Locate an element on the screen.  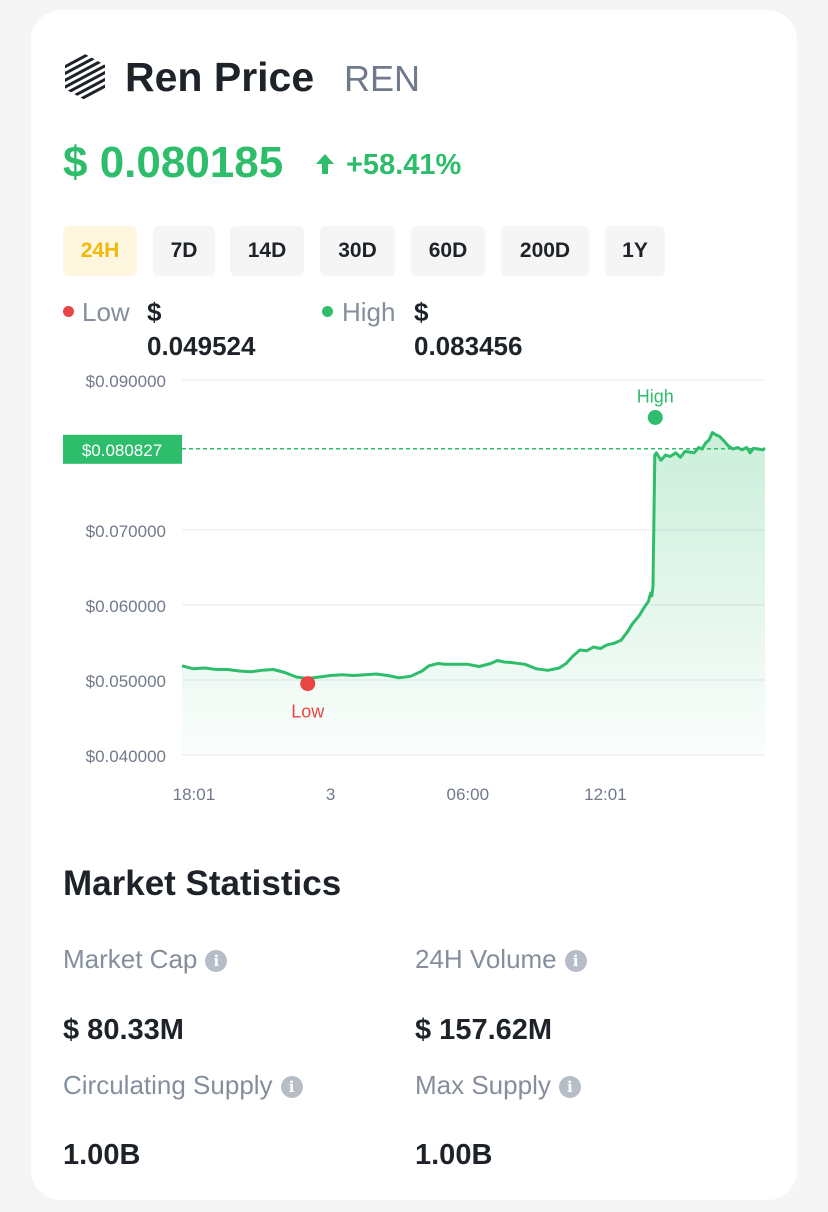
max-supply-label: Max Supply i is located at coordinates (498, 1085).